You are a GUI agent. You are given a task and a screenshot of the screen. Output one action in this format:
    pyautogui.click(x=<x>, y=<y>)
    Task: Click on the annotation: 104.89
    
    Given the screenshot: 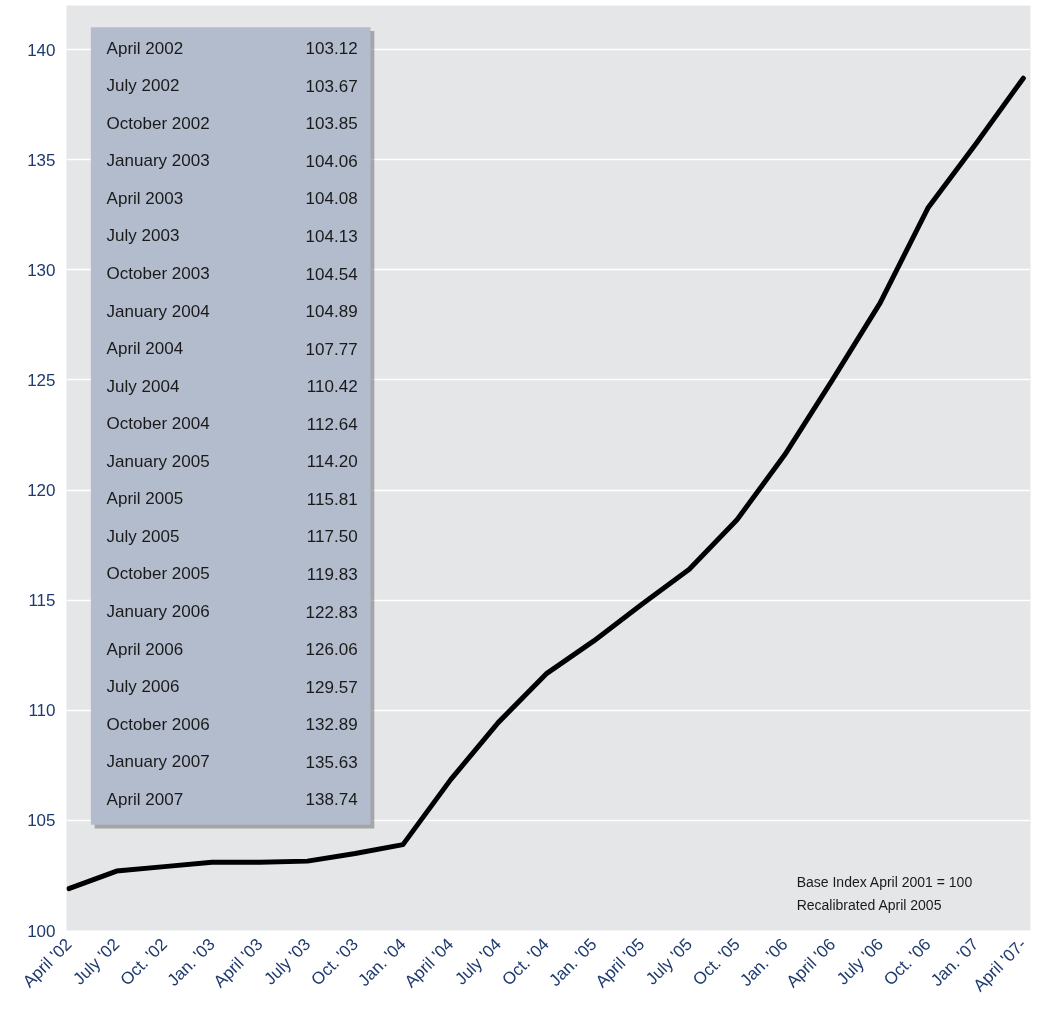 What is the action you would take?
    pyautogui.click(x=331, y=312)
    